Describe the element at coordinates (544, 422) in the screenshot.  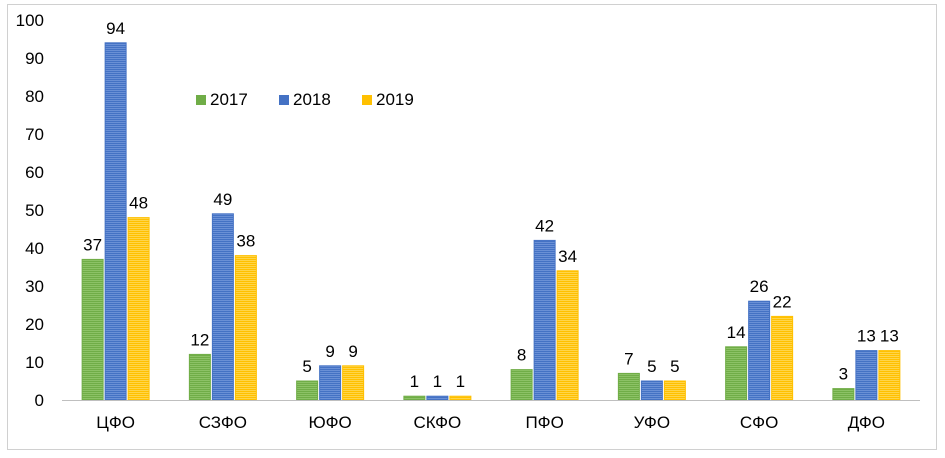
I see `x-tick-label: ПФО` at that location.